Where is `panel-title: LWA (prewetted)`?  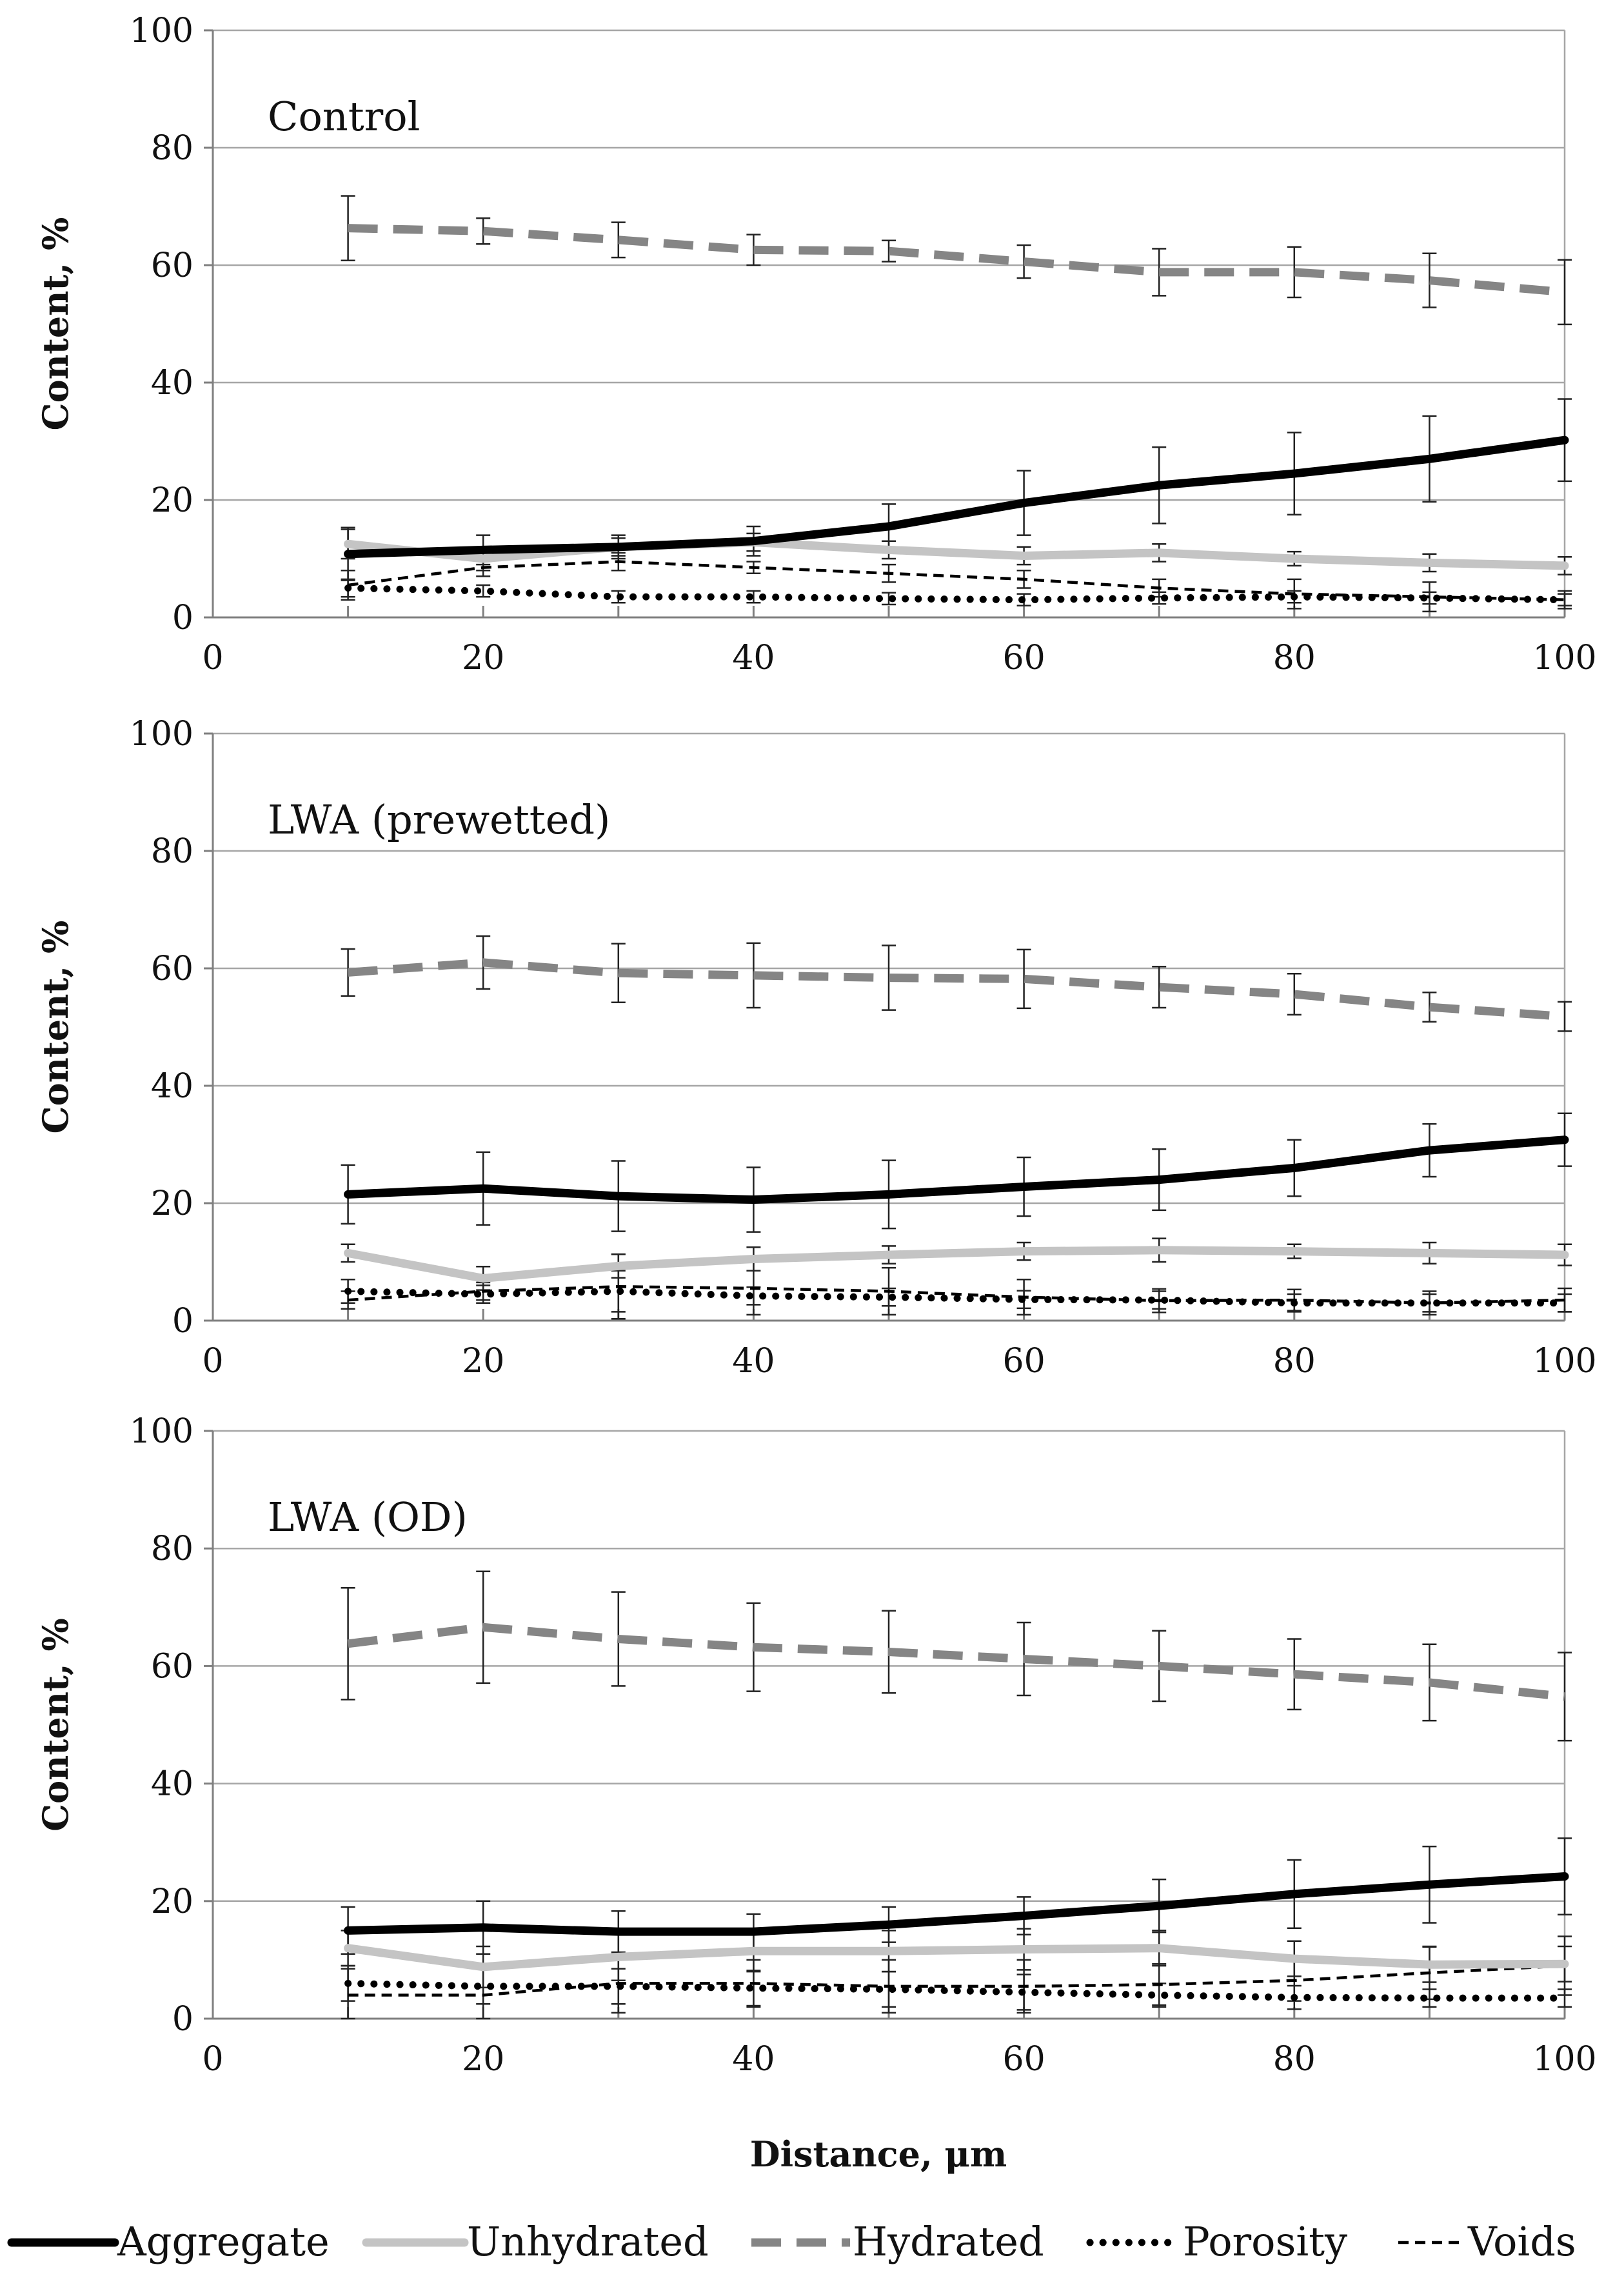
panel-title: LWA (prewetted) is located at coordinates (439, 819).